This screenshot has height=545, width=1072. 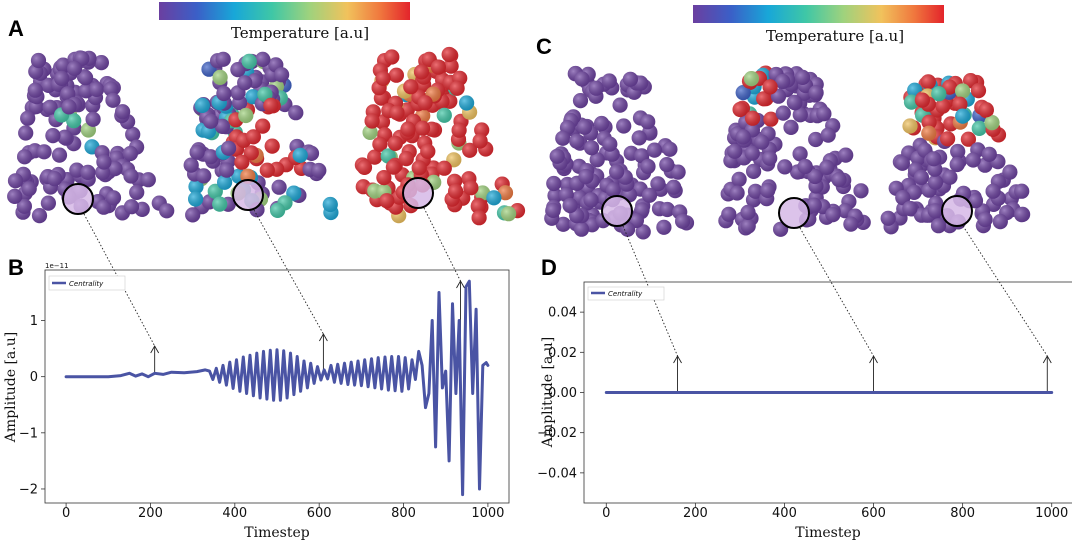 I want to click on highlight-ring, so click(x=78, y=199).